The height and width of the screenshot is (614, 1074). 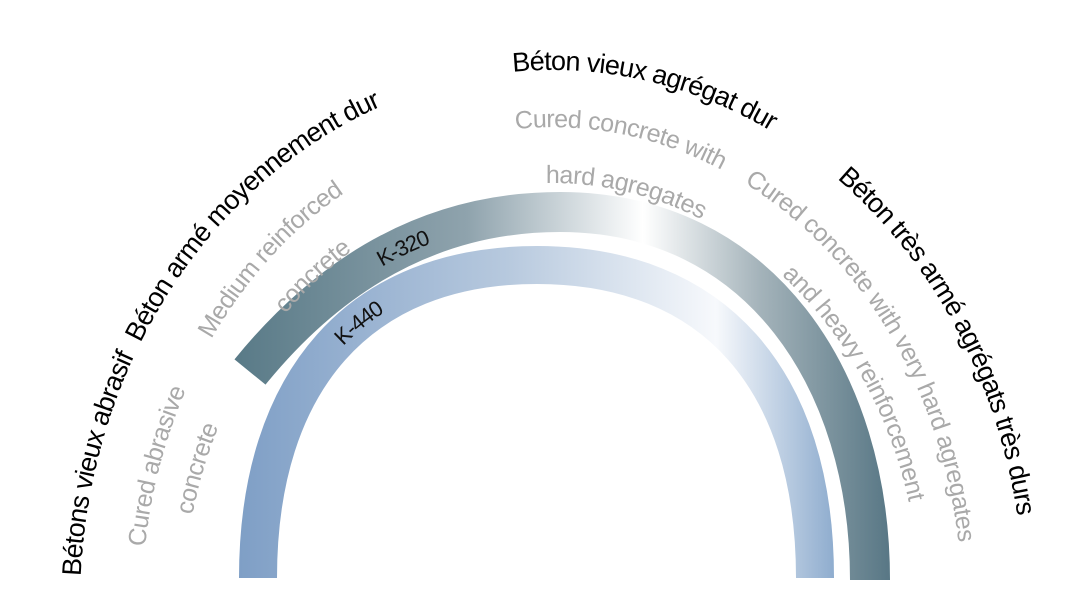 I want to click on label-en-path: concrete, so click(x=198, y=467).